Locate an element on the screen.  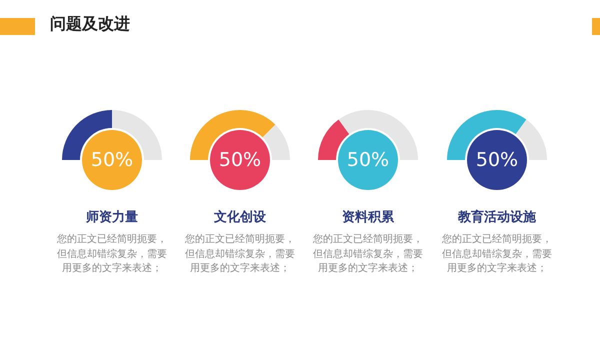
text: 问题及改进 is located at coordinates (90, 24).